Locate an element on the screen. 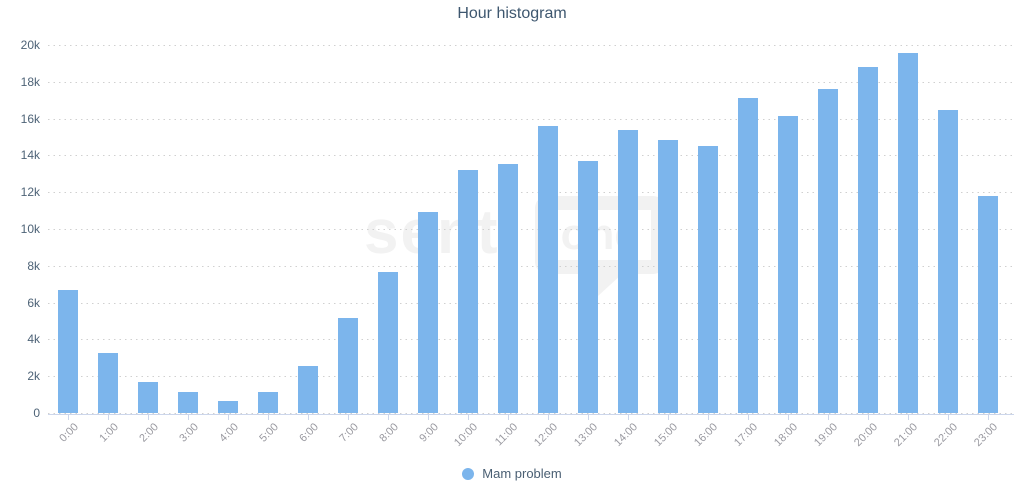  y-axis-label: 8k is located at coordinates (33, 265).